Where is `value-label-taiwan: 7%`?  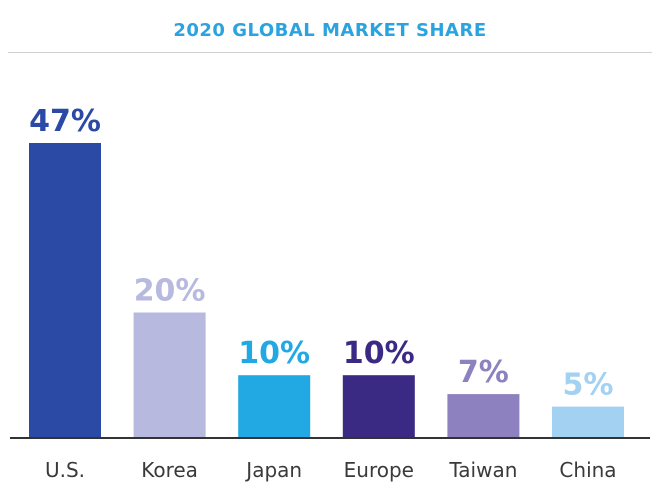
value-label-taiwan: 7% is located at coordinates (483, 372).